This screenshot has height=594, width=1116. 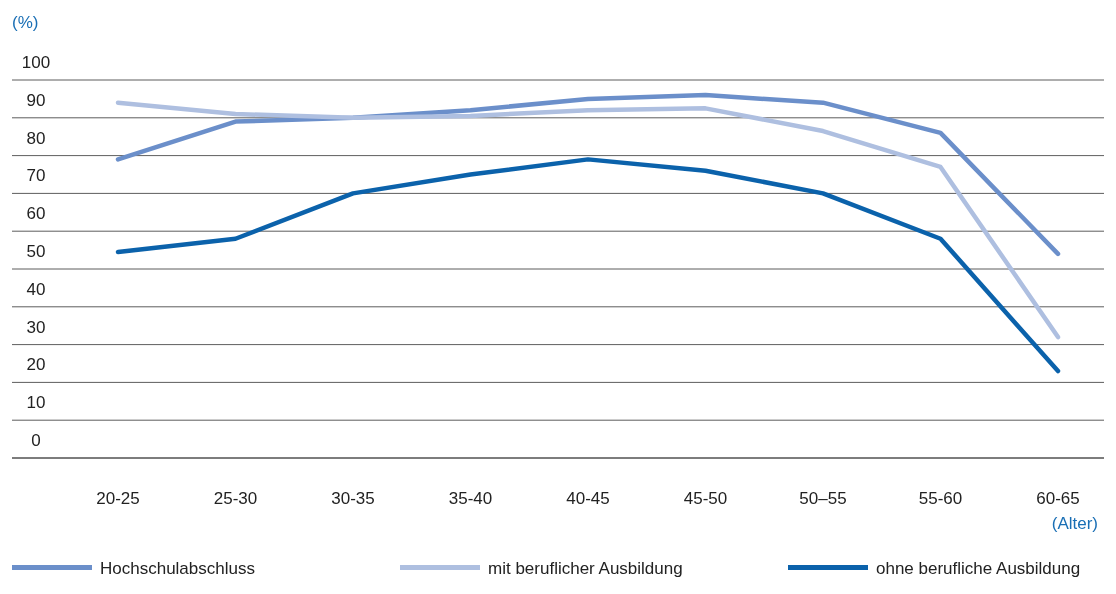 What do you see at coordinates (1058, 498) in the screenshot?
I see `x-tick-label: 60-65` at bounding box center [1058, 498].